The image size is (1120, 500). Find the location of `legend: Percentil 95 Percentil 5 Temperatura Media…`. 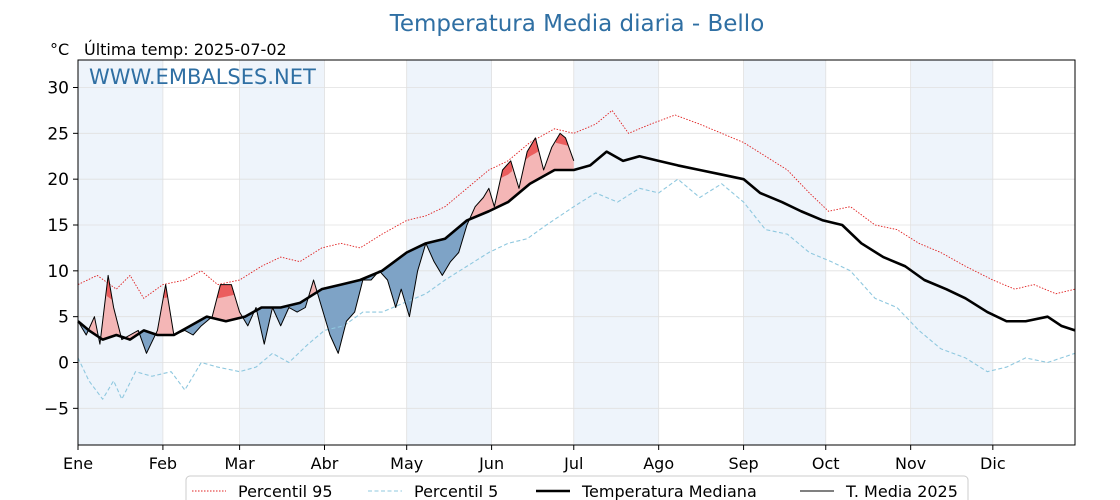

legend: Percentil 95 Percentil 5 Temperatura Media… is located at coordinates (577, 487).